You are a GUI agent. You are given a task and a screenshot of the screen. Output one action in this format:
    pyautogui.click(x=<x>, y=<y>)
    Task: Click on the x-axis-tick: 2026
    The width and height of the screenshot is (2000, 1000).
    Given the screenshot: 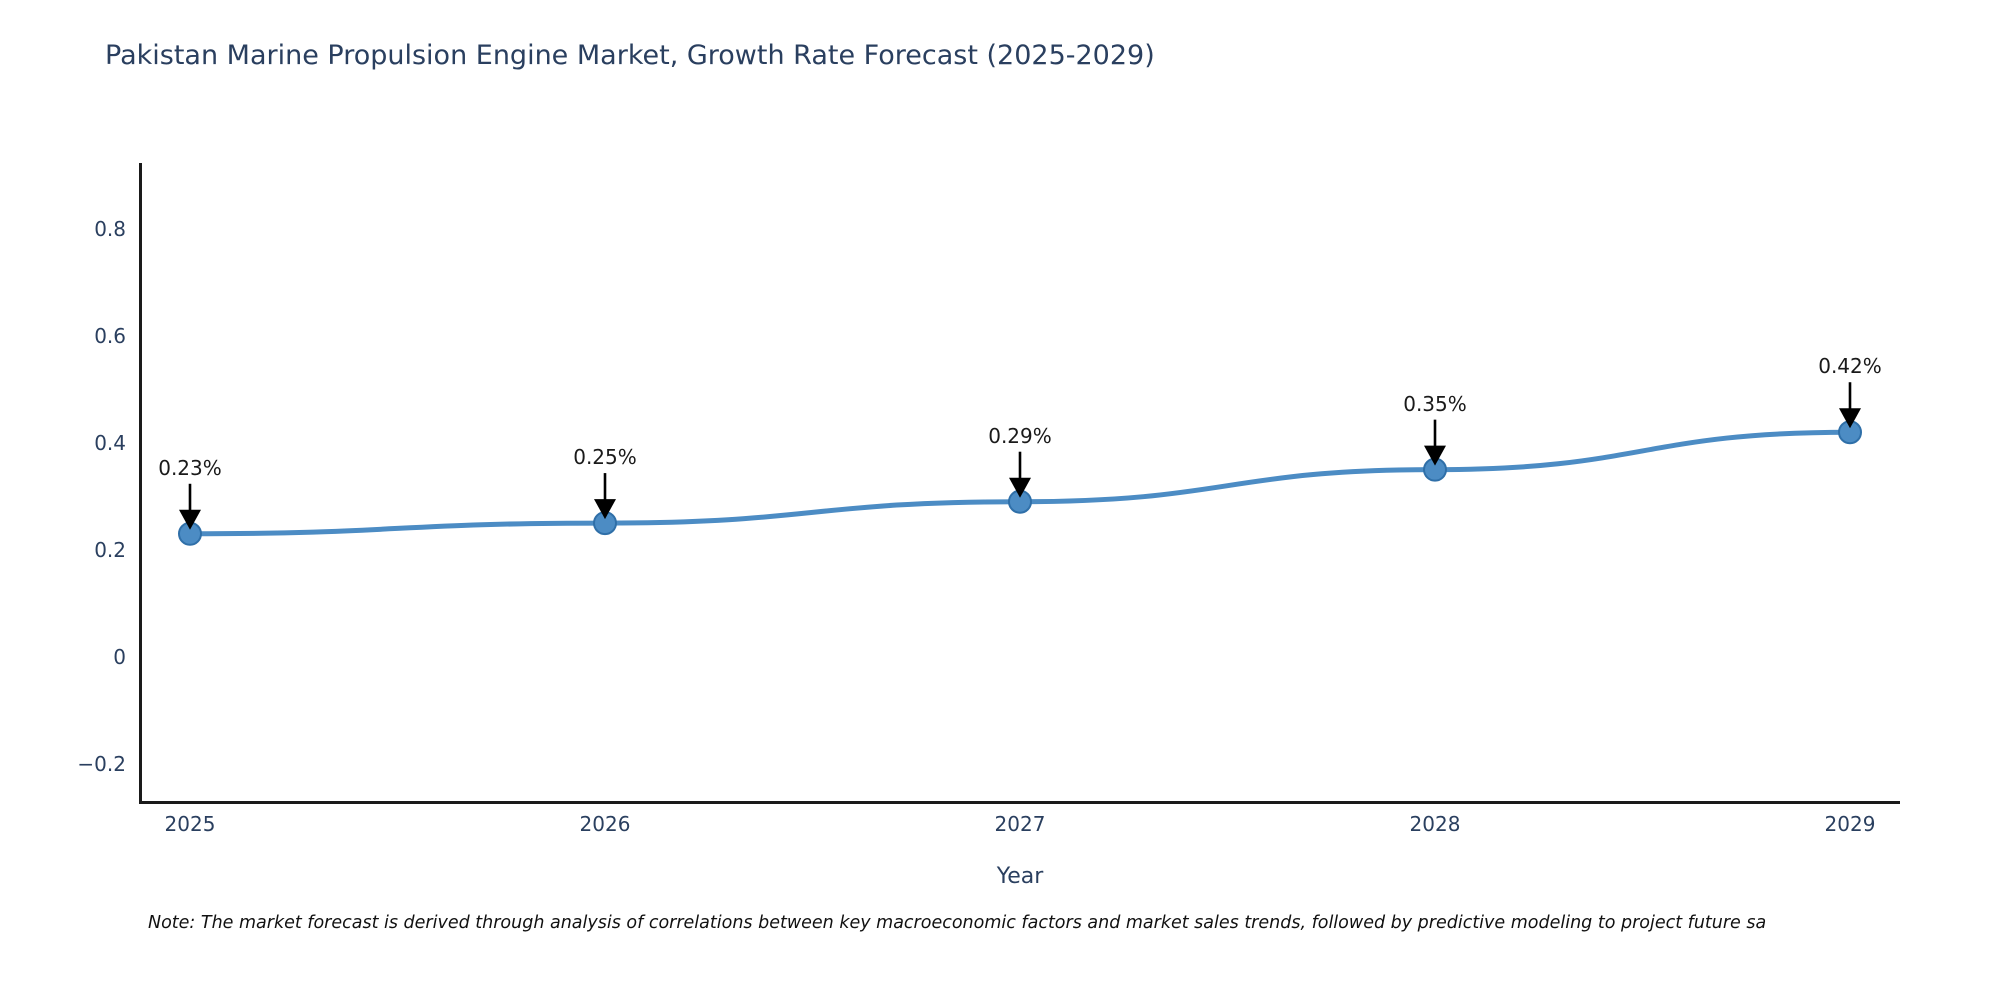 What is the action you would take?
    pyautogui.click(x=605, y=824)
    